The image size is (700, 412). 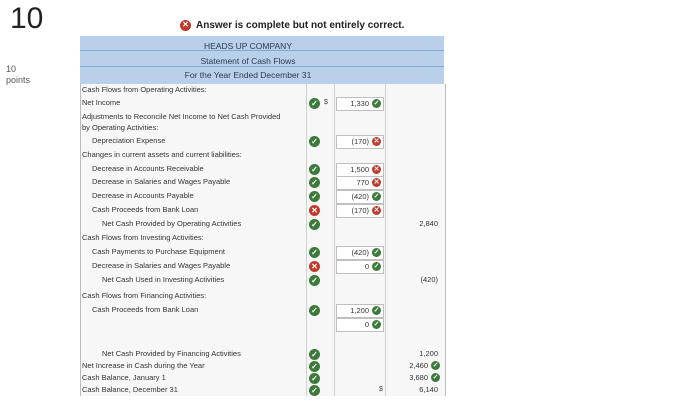 I want to click on row-label: Decrease in Salaries and Wages Payable, so click(x=161, y=181).